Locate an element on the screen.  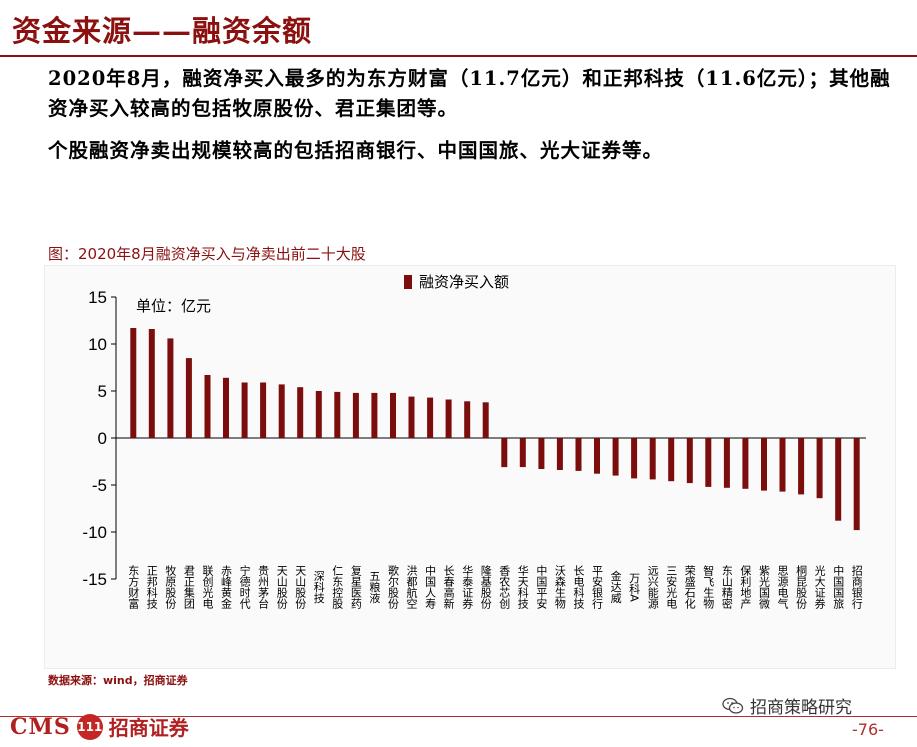
x-tick-label: 华天科技 is located at coordinates (522, 587).